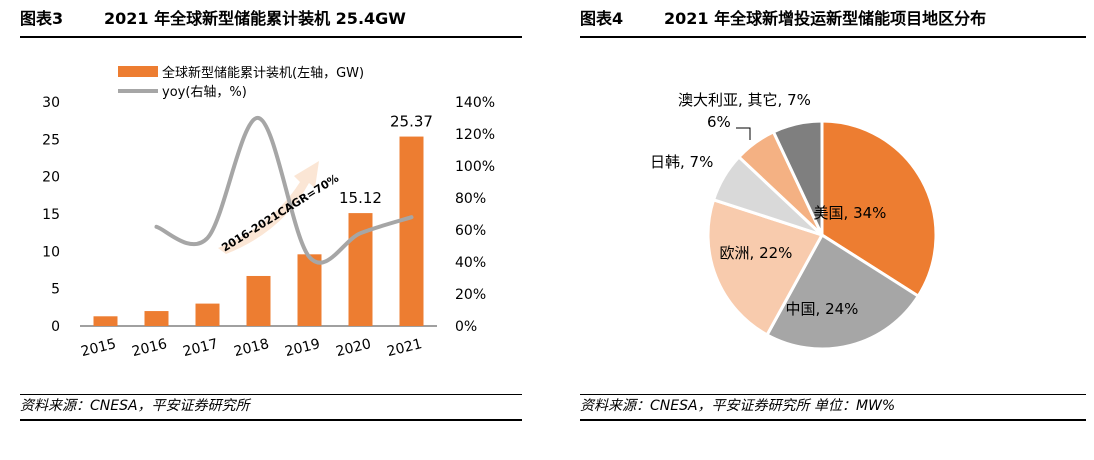  What do you see at coordinates (744, 100) in the screenshot?
I see `pie-slice-label-5: 澳大利亚, 其它, 7%` at bounding box center [744, 100].